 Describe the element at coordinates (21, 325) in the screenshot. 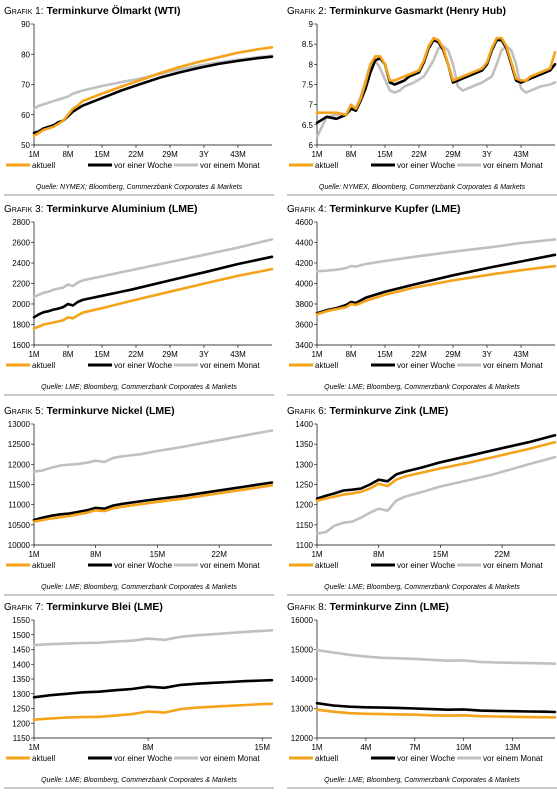

I see `y-tick-label: 1800` at that location.